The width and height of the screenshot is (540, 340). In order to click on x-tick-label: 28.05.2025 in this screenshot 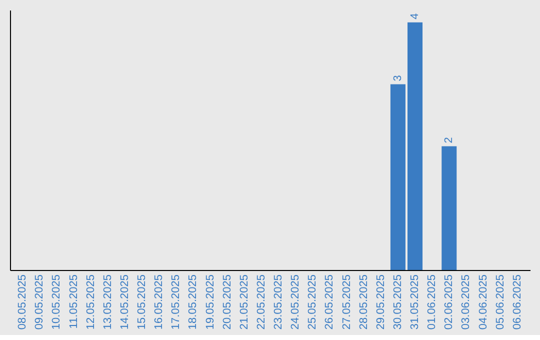, I will do `click(364, 302)`.